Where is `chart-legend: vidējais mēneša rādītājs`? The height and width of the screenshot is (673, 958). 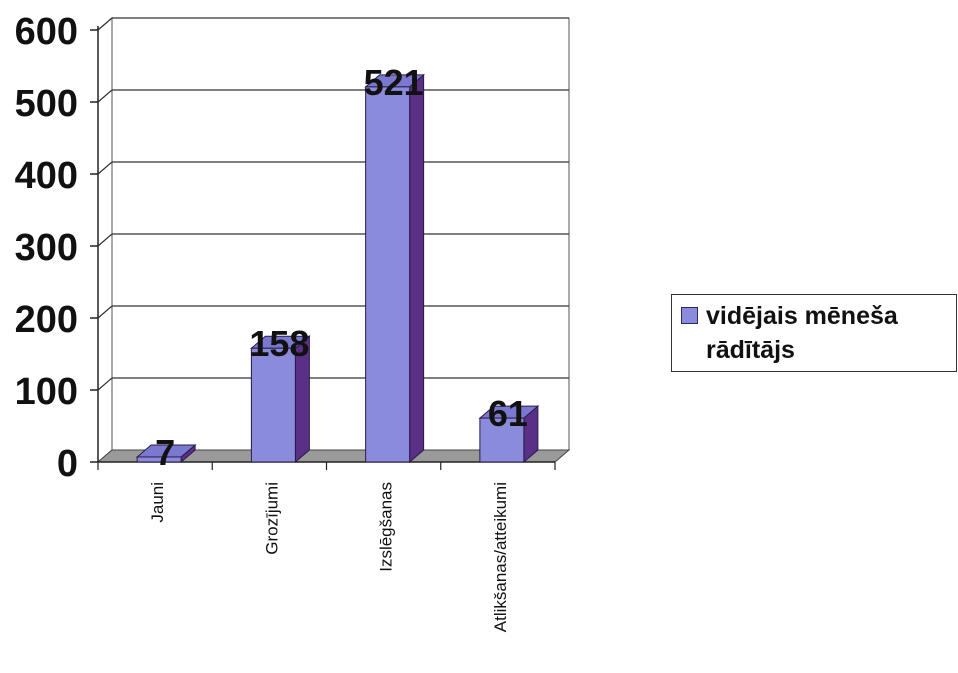 chart-legend: vidējais mēneša rādītājs is located at coordinates (814, 333).